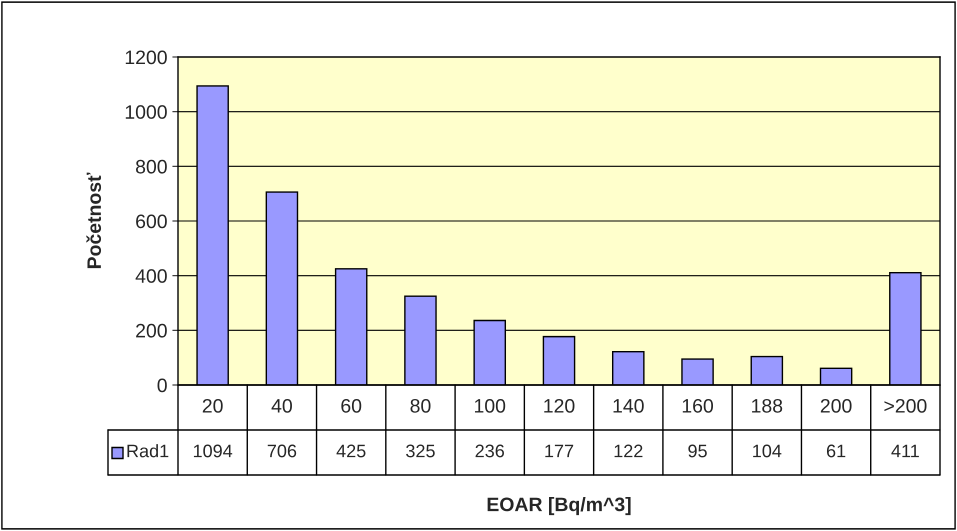 The image size is (957, 531). I want to click on data-label: 411, so click(905, 451).